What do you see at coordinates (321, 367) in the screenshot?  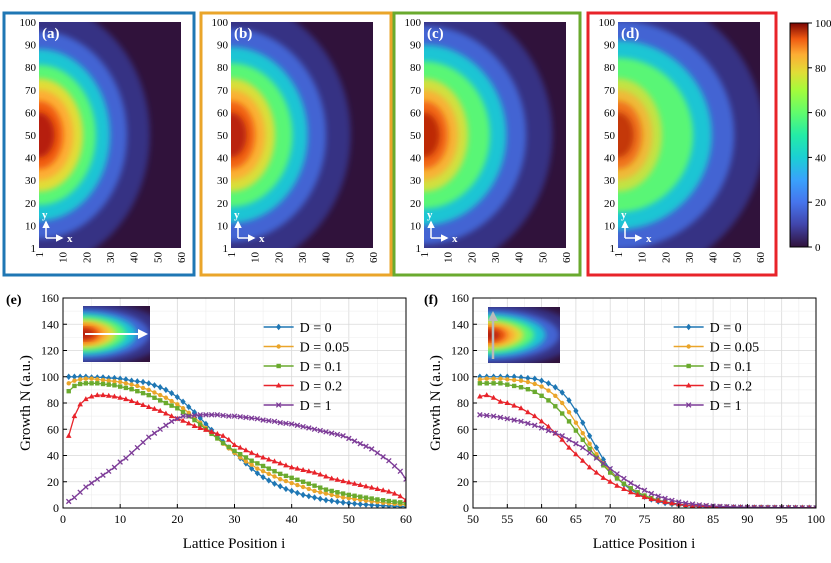 I see `legend-label: D = 0.1` at bounding box center [321, 367].